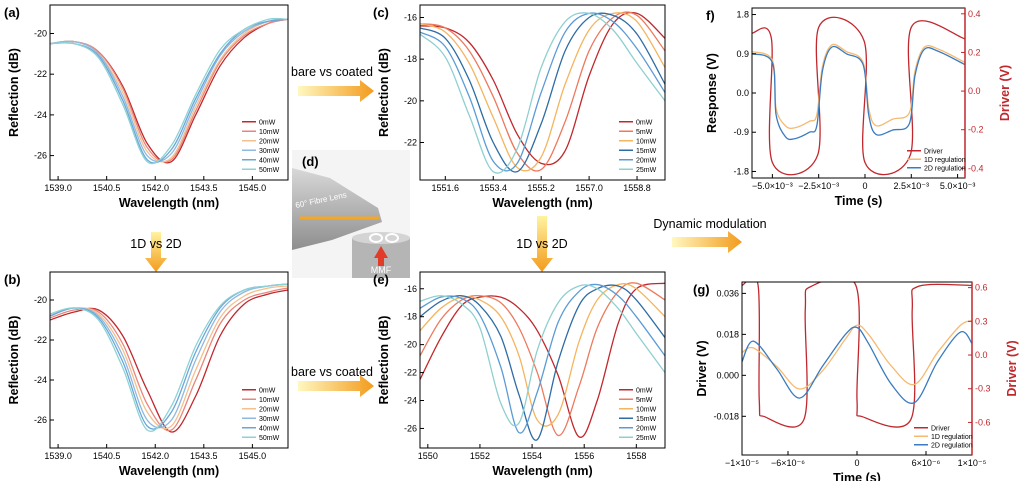 The width and height of the screenshot is (1024, 481). I want to click on panel-label: f), so click(710, 15).